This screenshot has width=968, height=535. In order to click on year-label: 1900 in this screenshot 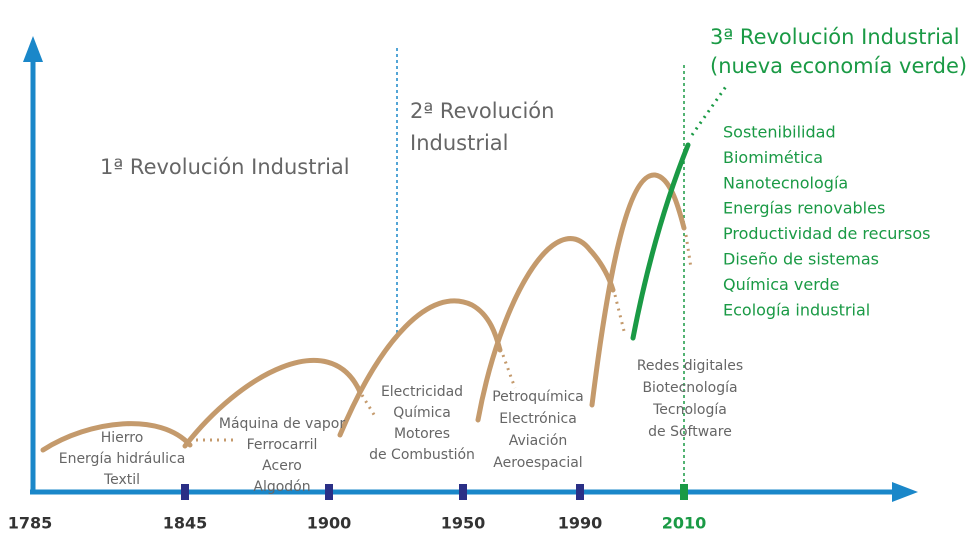, I will do `click(329, 523)`.